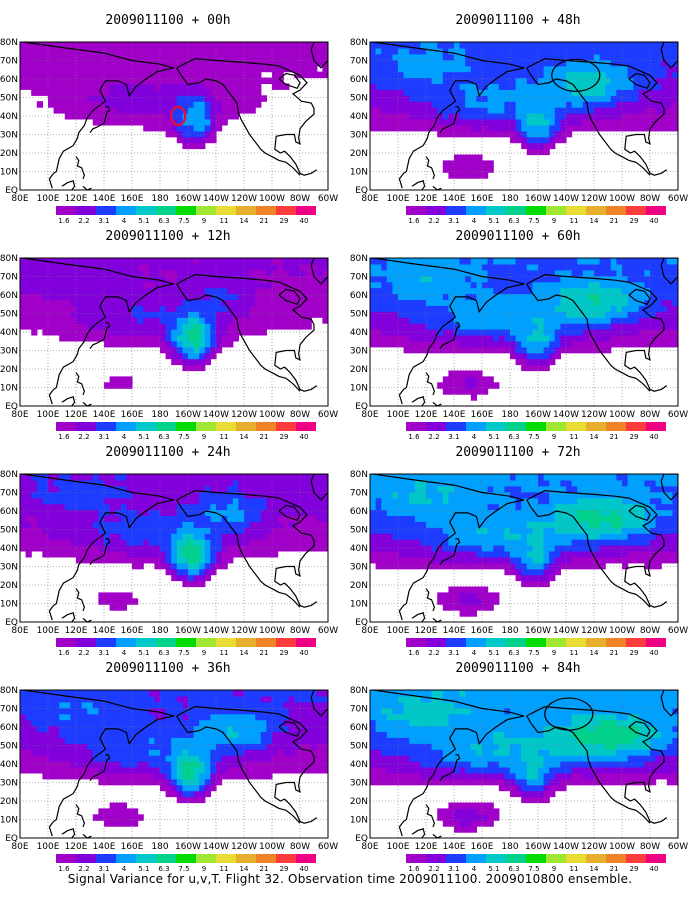 The image size is (700, 900). Describe the element at coordinates (124, 653) in the screenshot. I see `colorbar-level-label: 4` at that location.